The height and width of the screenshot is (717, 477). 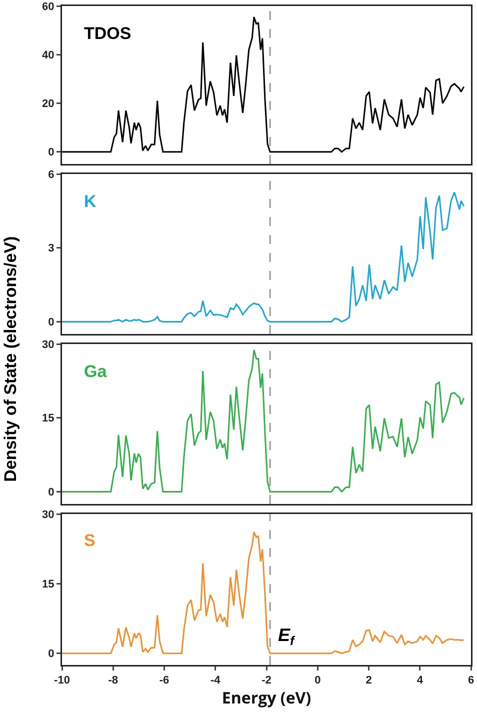 I want to click on x-tick-label: 2, so click(x=369, y=680).